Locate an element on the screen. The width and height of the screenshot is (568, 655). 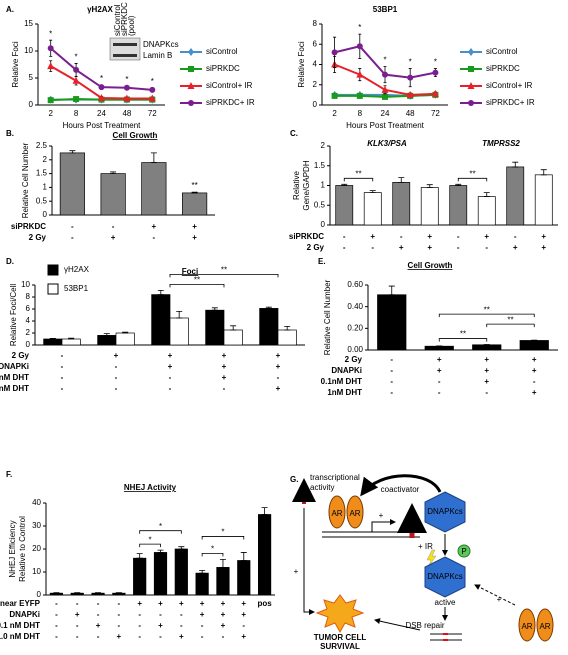
diagram-text: + is located at coordinates (499, 599).